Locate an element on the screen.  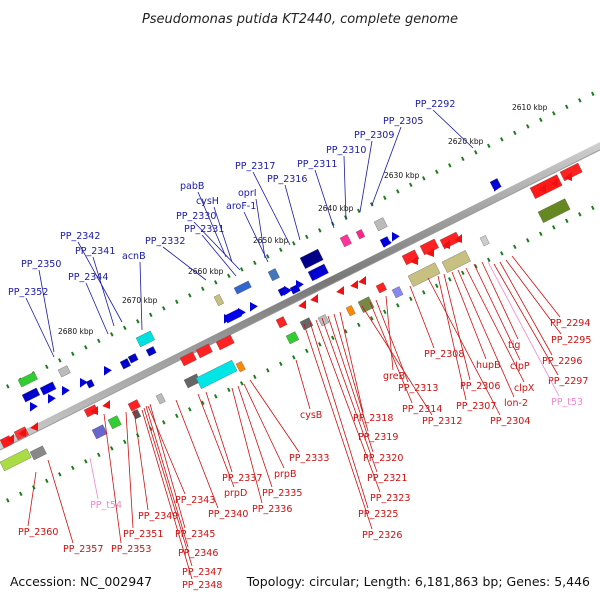
reverse-gene-label: PP_2297 is located at coordinates (568, 381).